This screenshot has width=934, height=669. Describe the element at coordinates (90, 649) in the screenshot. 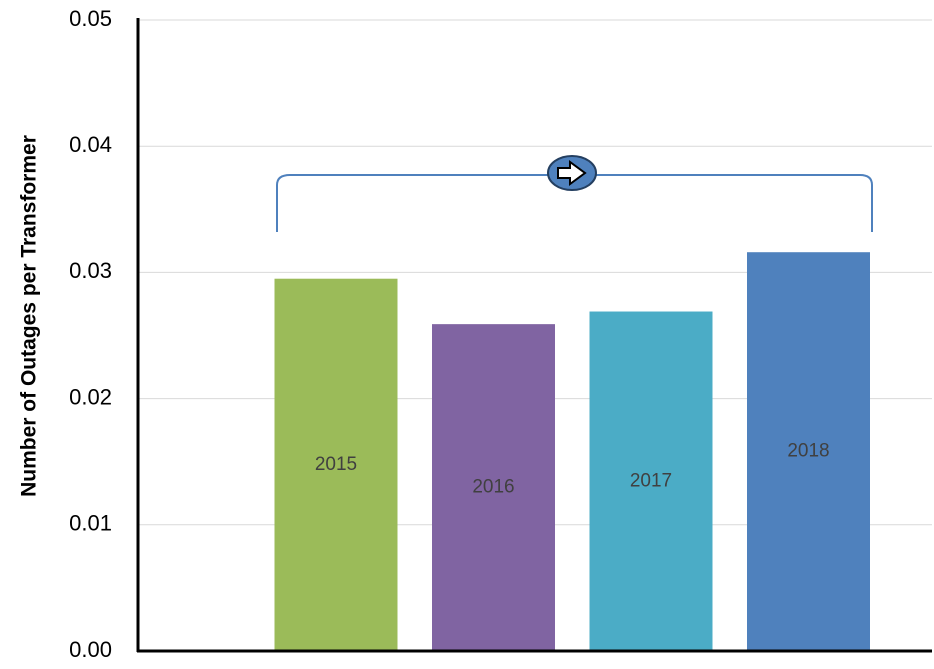

I see `y-tick-label: 0.00` at that location.